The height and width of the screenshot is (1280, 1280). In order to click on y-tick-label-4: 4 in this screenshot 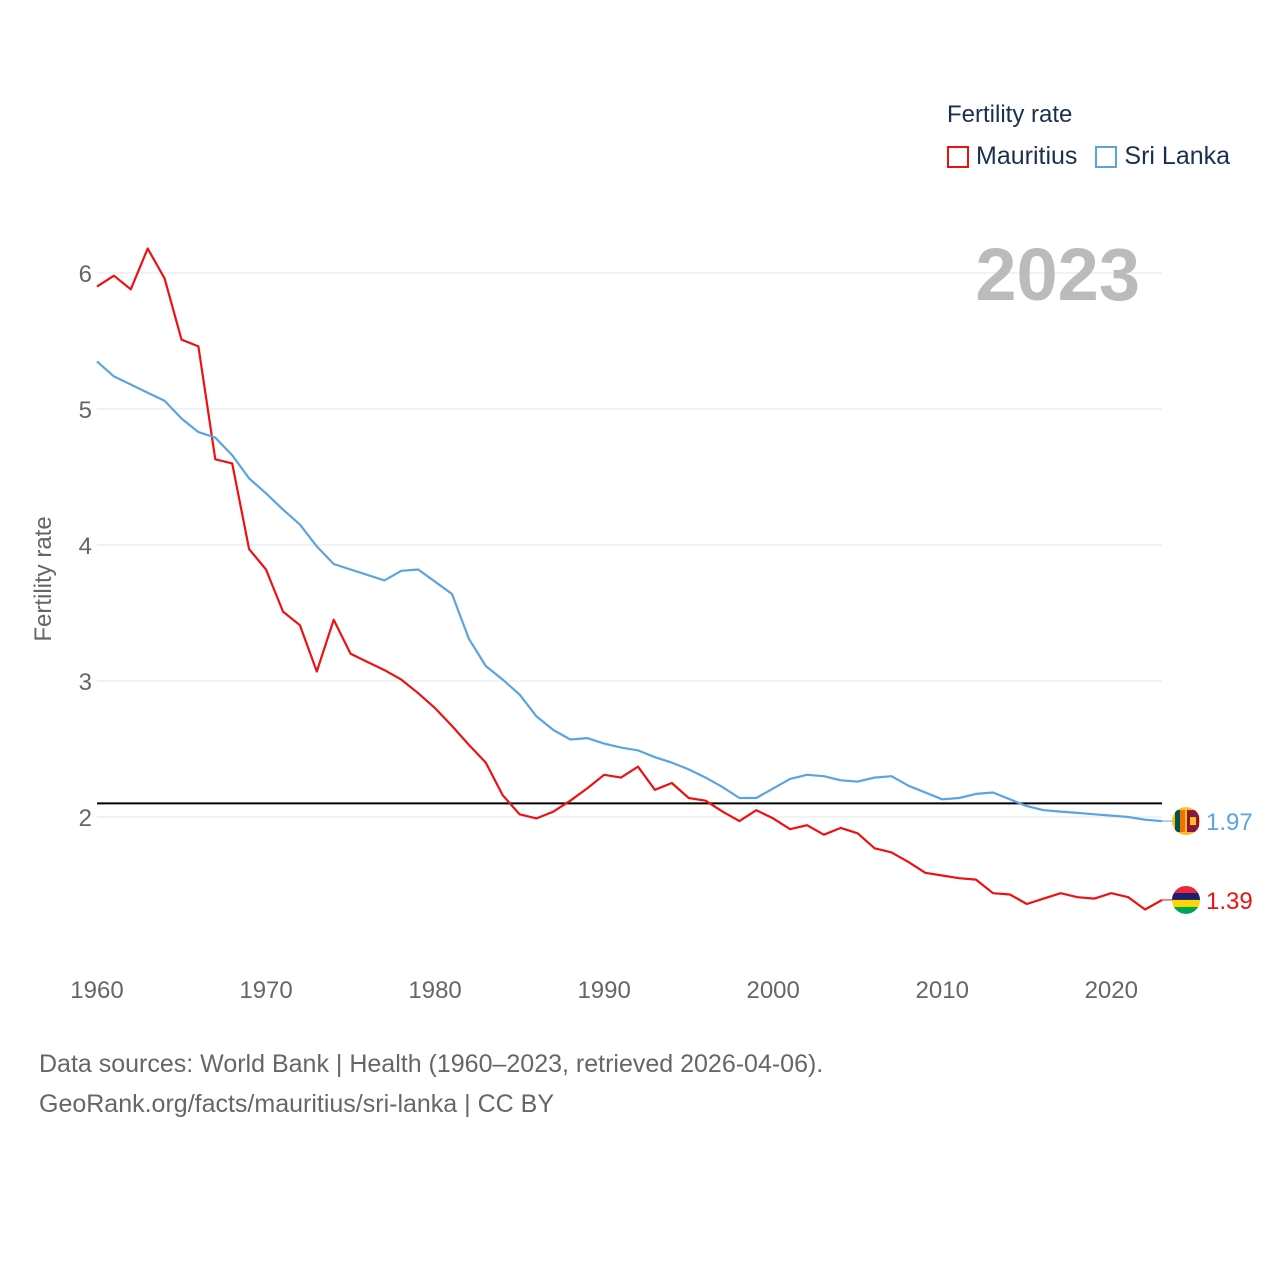, I will do `click(85, 546)`.